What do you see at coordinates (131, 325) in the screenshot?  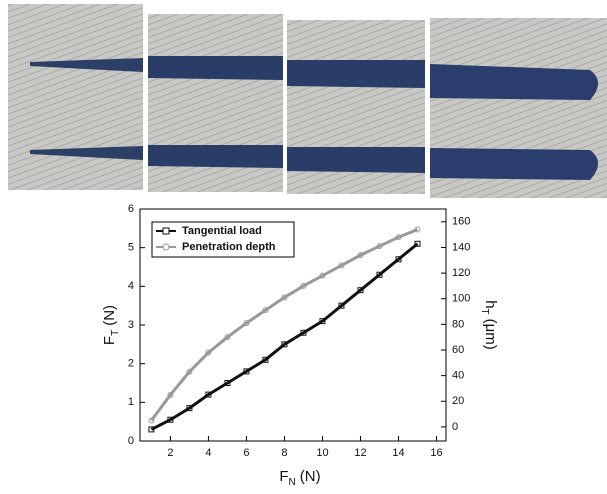 I see `y-tick-label: 3` at bounding box center [131, 325].